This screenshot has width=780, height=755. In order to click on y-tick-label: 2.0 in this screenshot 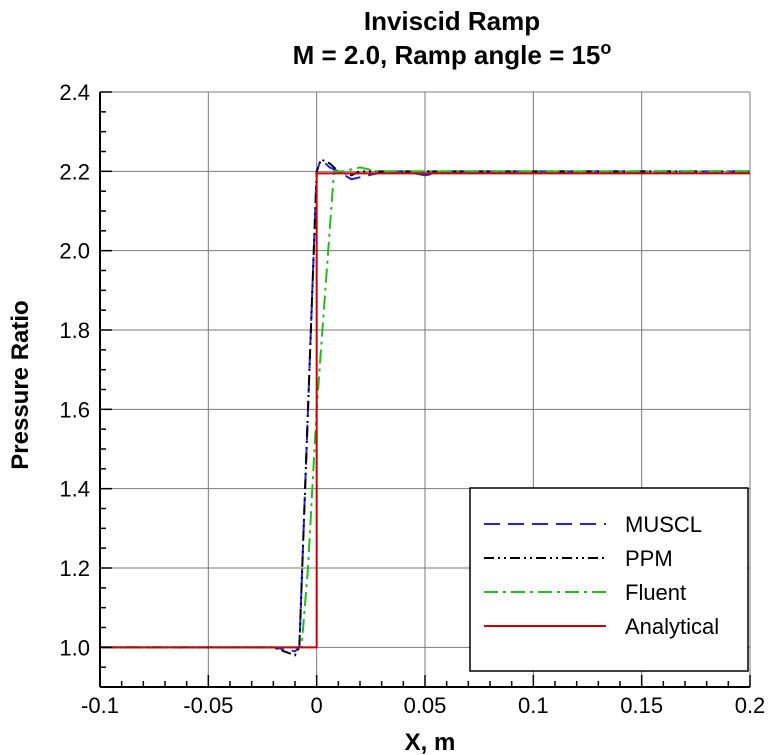, I will do `click(74, 251)`.